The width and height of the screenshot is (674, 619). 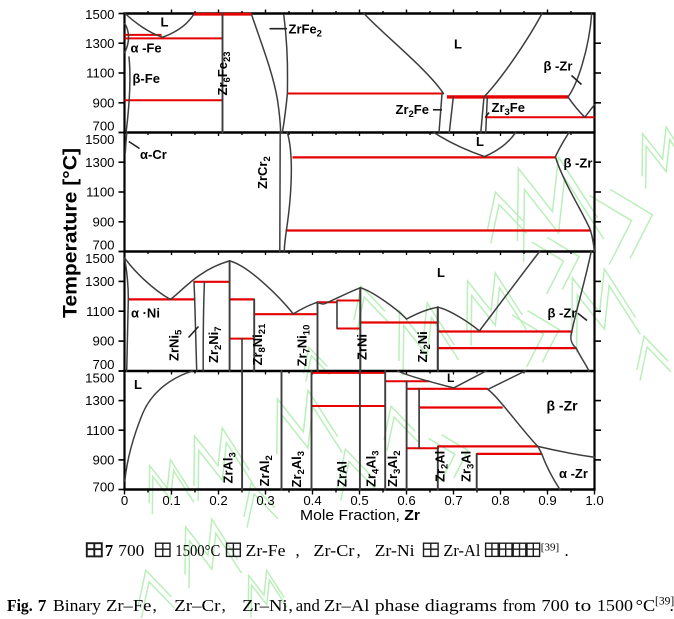 What do you see at coordinates (266, 550) in the screenshot?
I see `svg-text: Zr-Fe` at bounding box center [266, 550].